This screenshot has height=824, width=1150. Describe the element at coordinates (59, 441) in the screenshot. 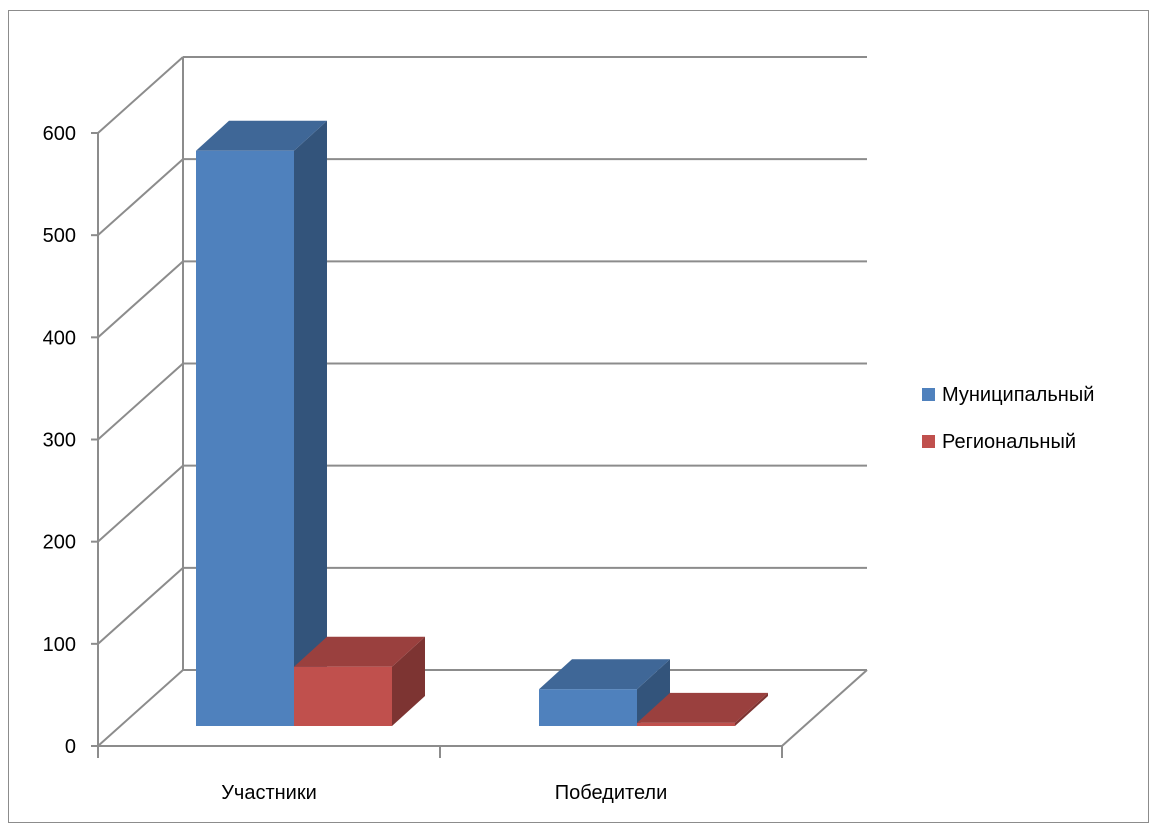

I see `y-tick-label: 300` at that location.